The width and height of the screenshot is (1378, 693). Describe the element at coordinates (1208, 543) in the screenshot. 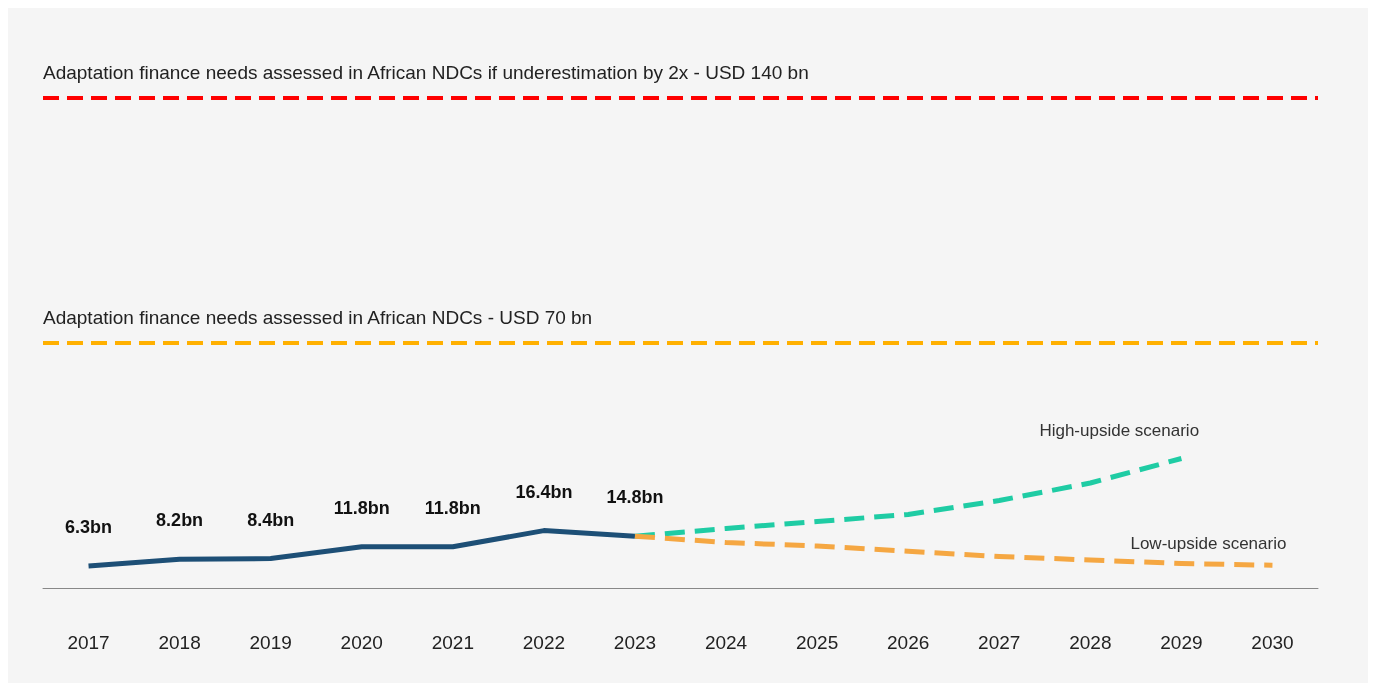

I see `series-label: Low-upside scenario` at that location.